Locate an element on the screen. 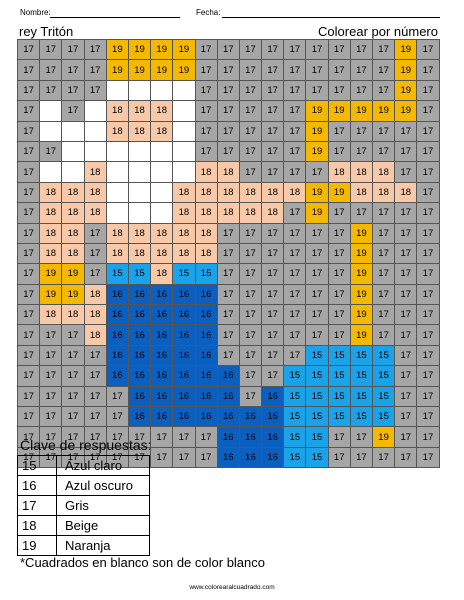  legend-number: 15 is located at coordinates (37, 465).